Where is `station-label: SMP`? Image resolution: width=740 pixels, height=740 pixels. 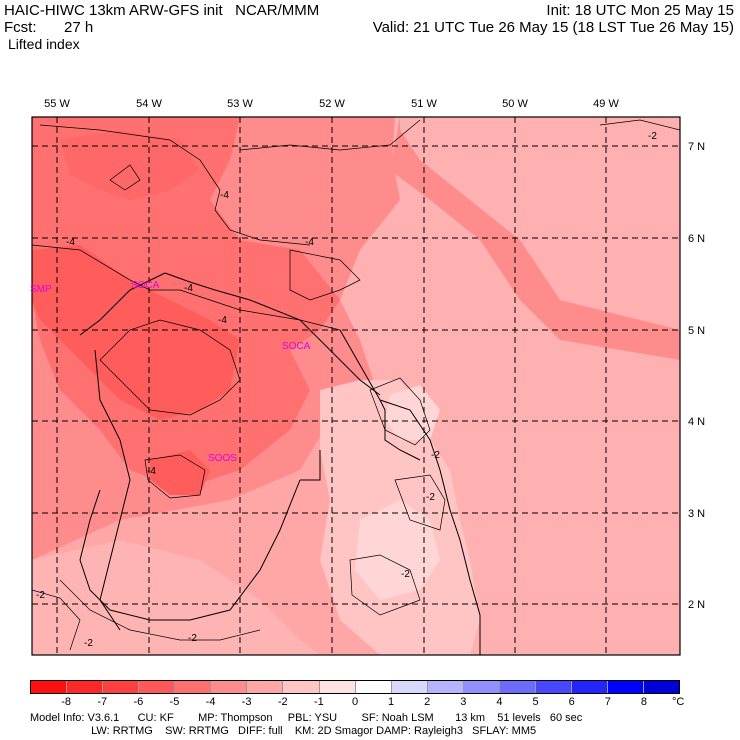 station-label: SMP is located at coordinates (41, 289).